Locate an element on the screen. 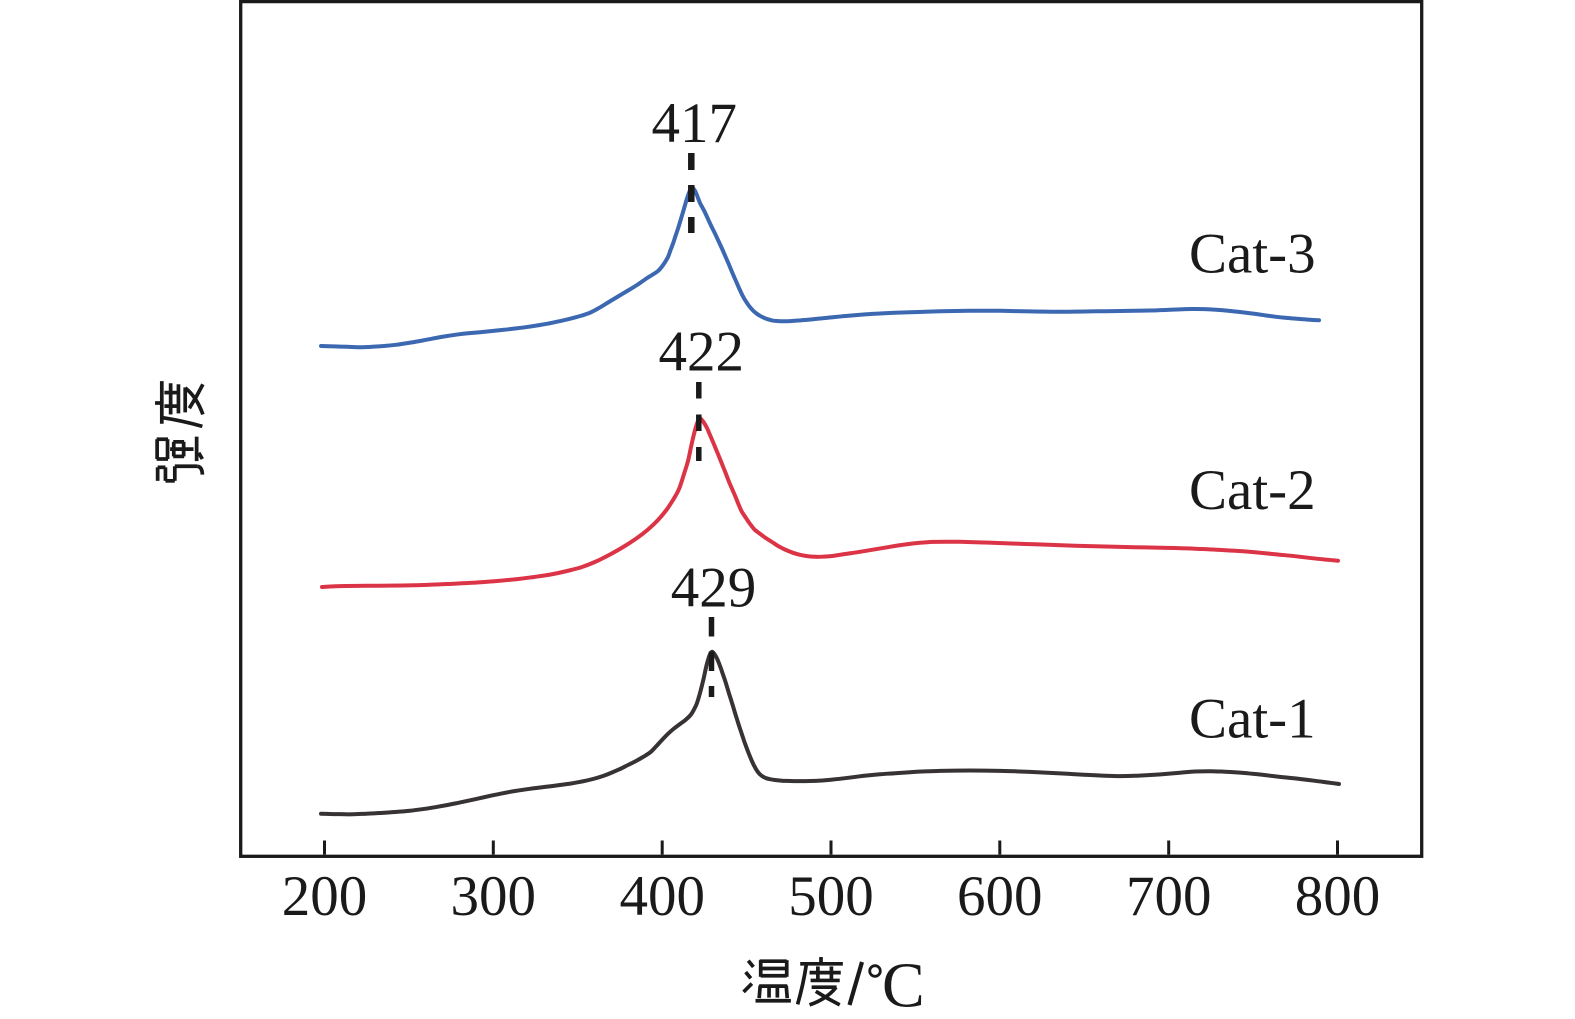 Image resolution: width=1575 pixels, height=1019 pixels. svg-text: 200 is located at coordinates (325, 896).